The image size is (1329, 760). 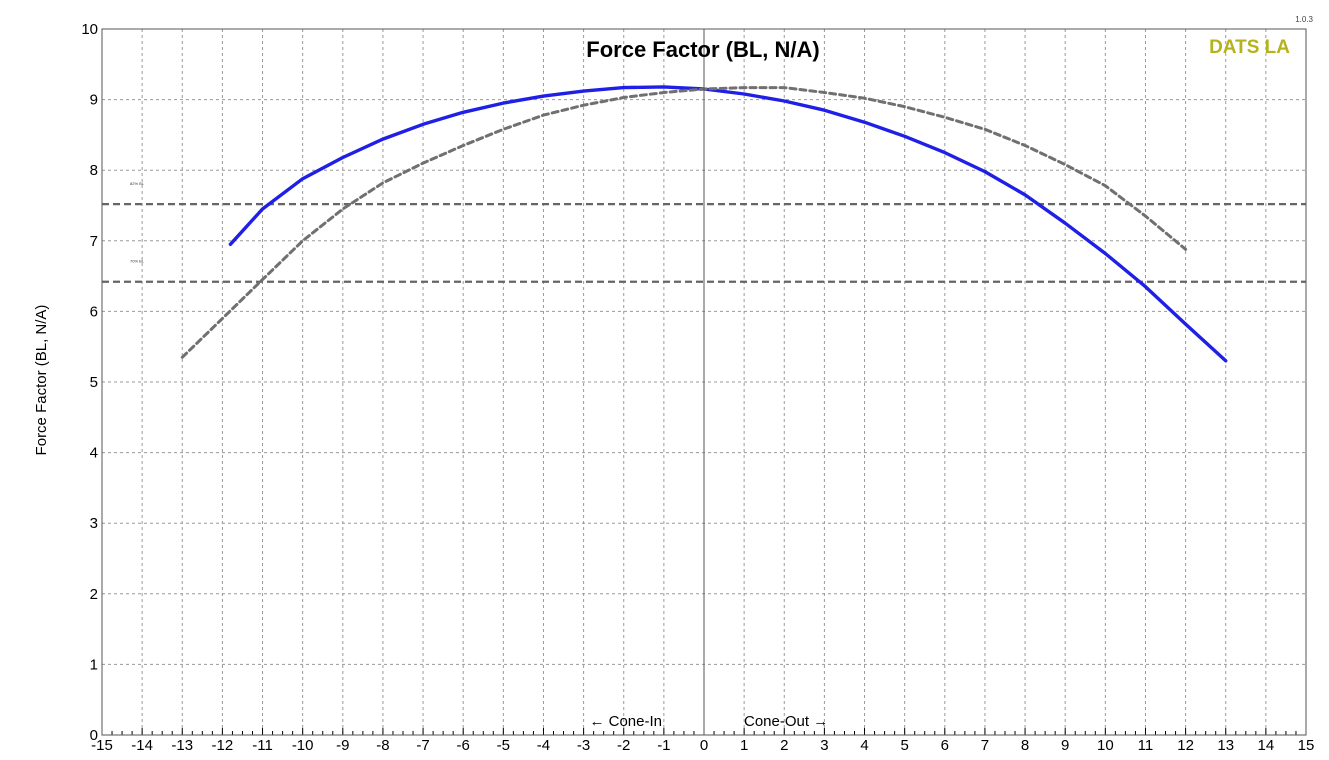 What do you see at coordinates (182, 745) in the screenshot?
I see `x-tick-label: -13` at bounding box center [182, 745].